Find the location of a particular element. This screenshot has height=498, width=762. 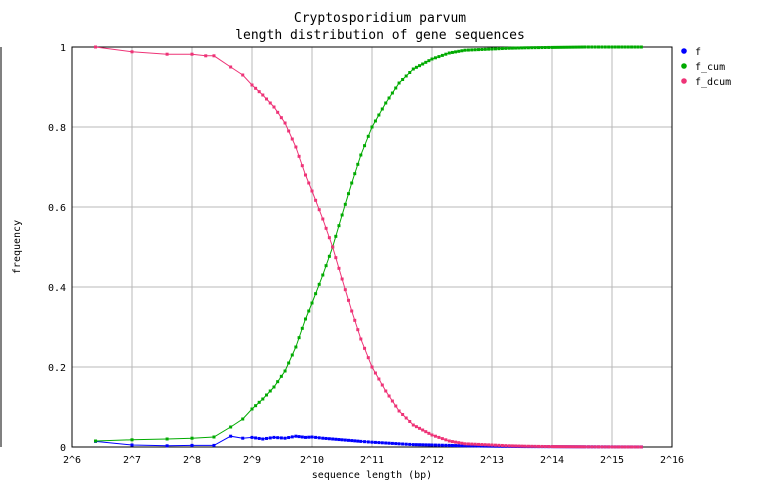

y-tick-label: 0.2 is located at coordinates (57, 368).